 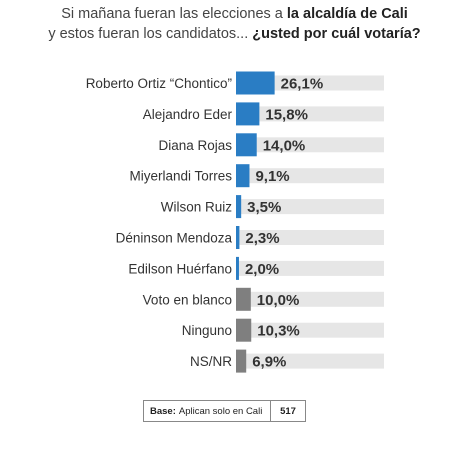 What do you see at coordinates (269, 362) in the screenshot?
I see `data-label: 6,9%` at bounding box center [269, 362].